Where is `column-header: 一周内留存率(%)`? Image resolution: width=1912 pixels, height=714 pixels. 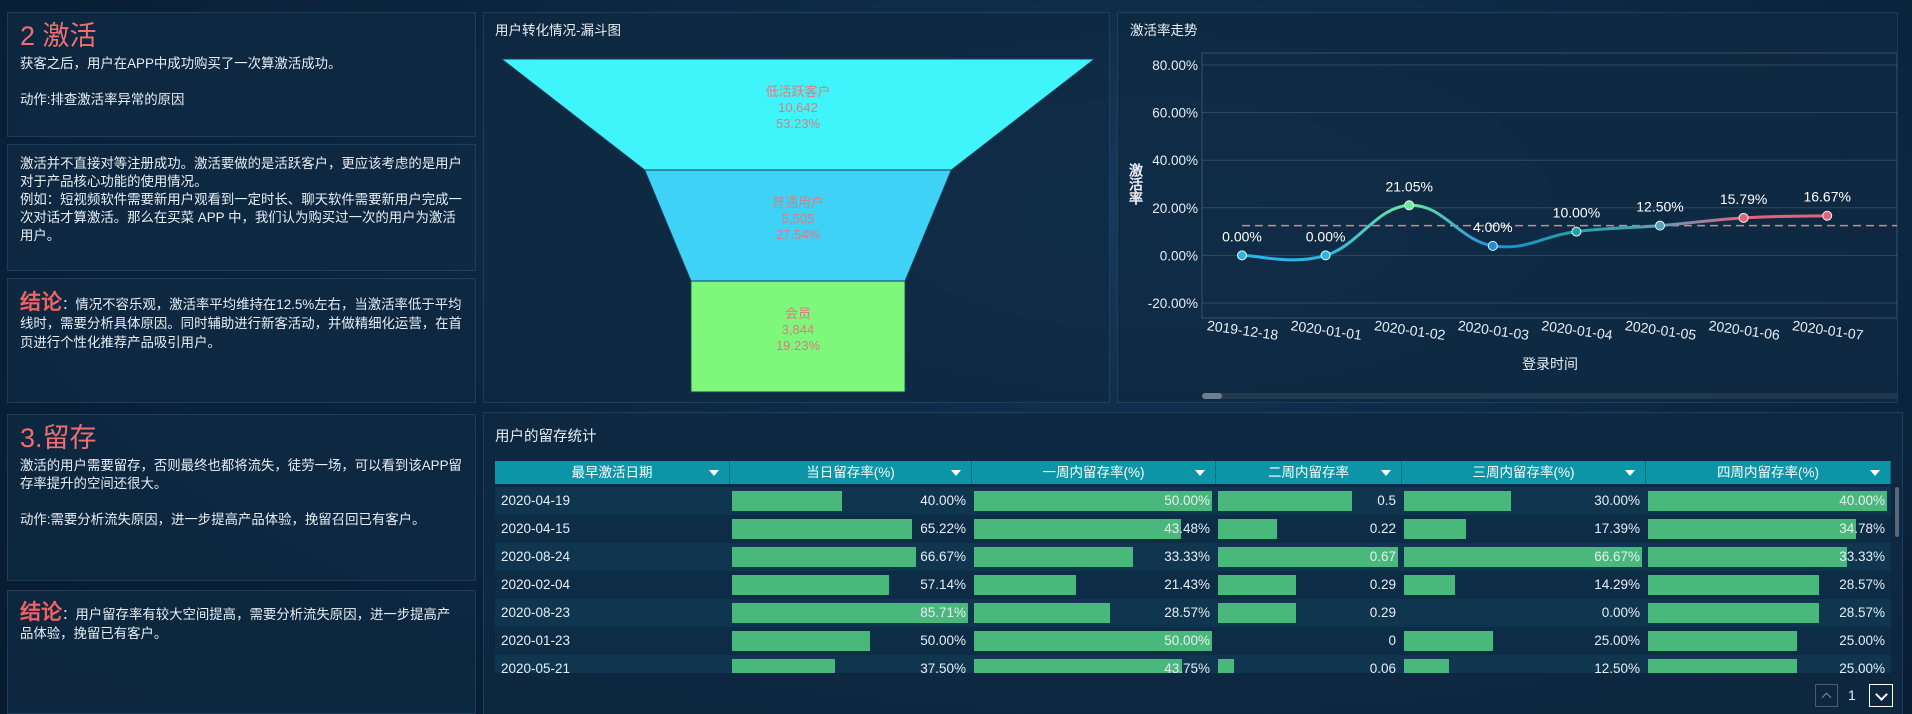 column-header: 一周内留存率(%) is located at coordinates (1094, 472).